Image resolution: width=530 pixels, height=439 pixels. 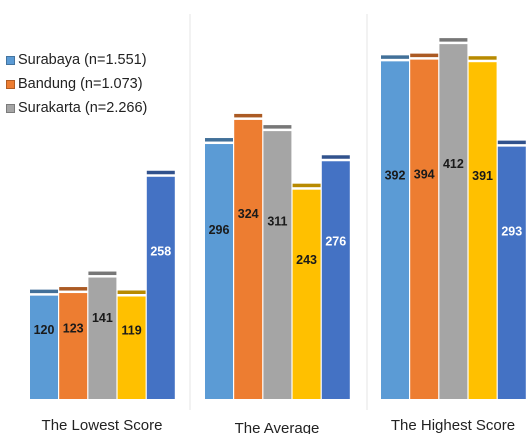 What do you see at coordinates (453, 425) in the screenshot?
I see `category-label: The Highest Score` at bounding box center [453, 425].